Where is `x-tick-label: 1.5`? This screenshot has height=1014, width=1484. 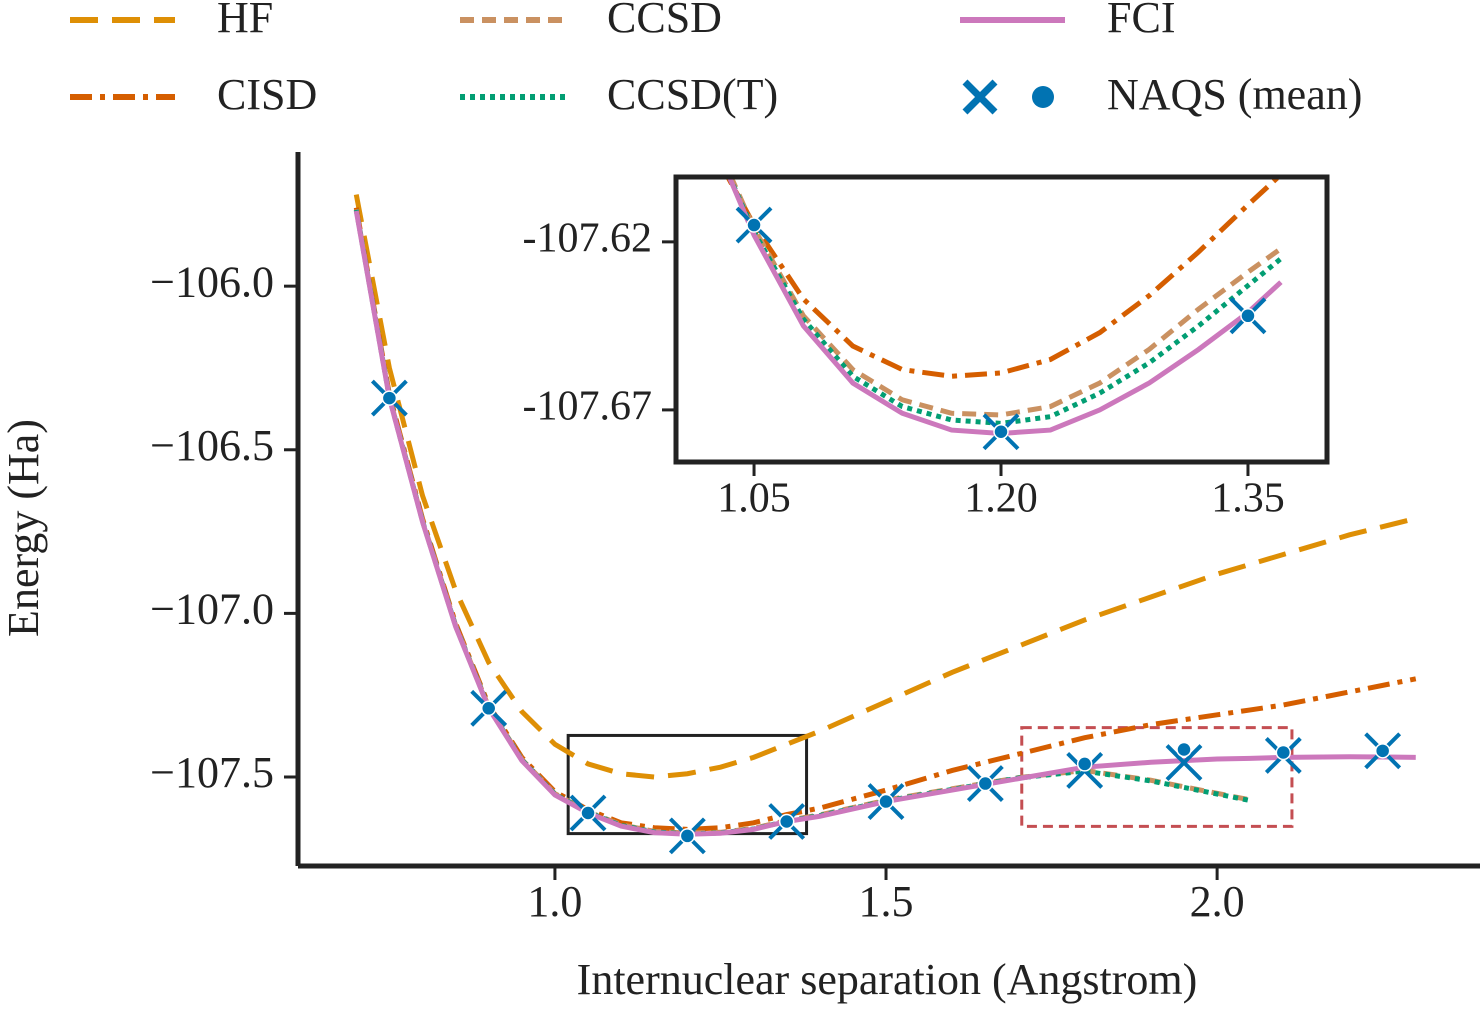 x-tick-label: 1.5 is located at coordinates (886, 901).